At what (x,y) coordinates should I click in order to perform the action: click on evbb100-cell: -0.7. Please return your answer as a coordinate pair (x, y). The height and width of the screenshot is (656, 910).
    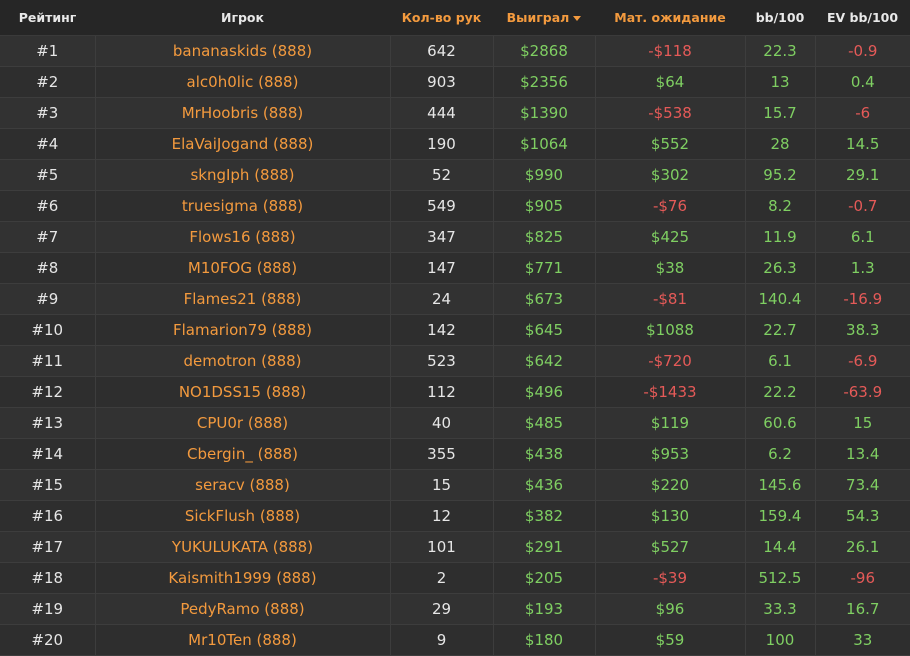
    Looking at the image, I should click on (862, 206).